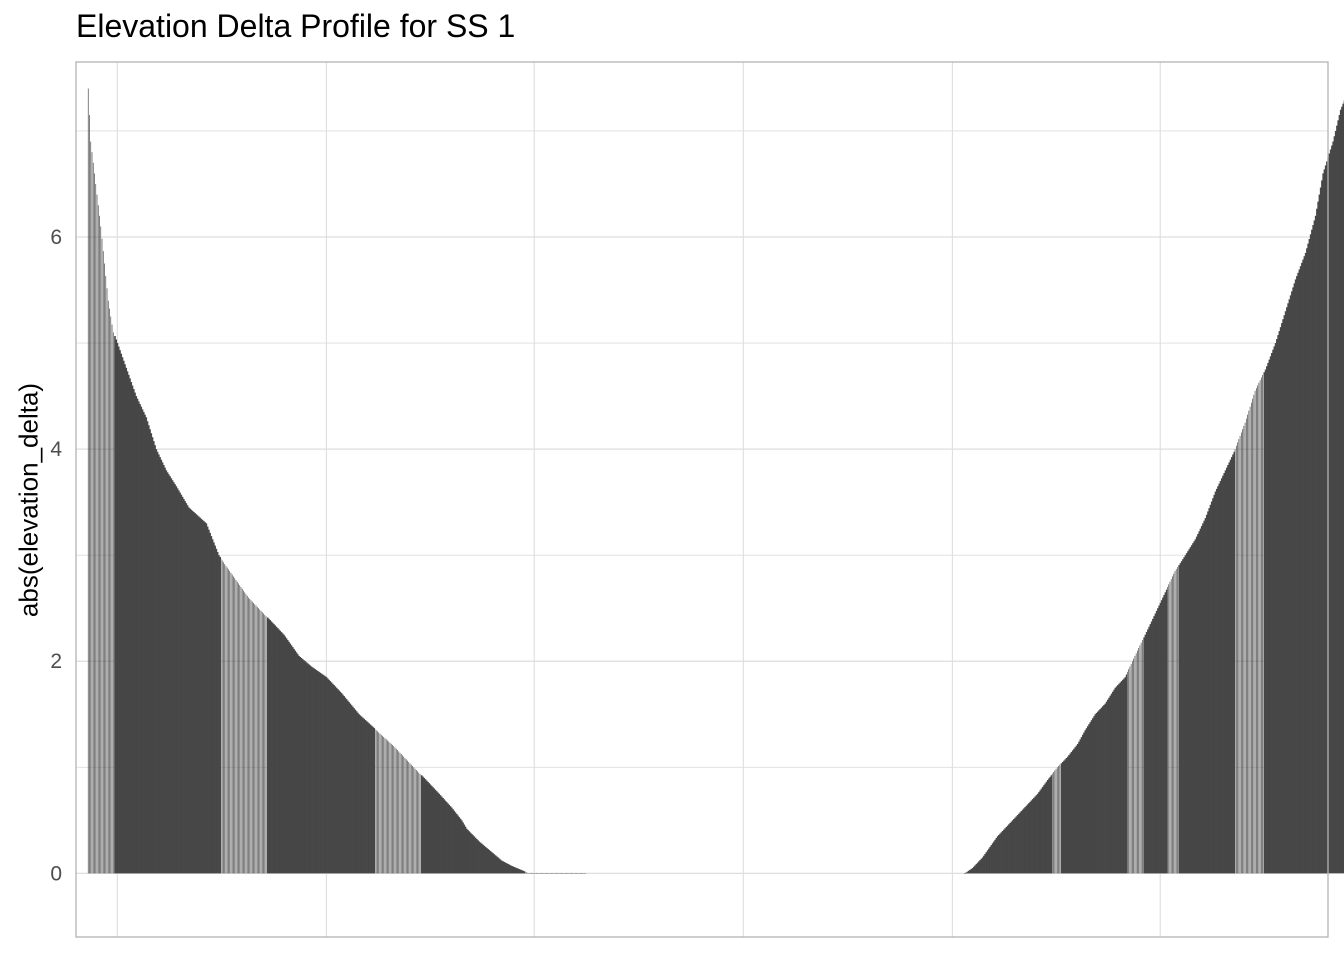  I want to click on y-tick-labels: 0 2 4 6, so click(56, 555).